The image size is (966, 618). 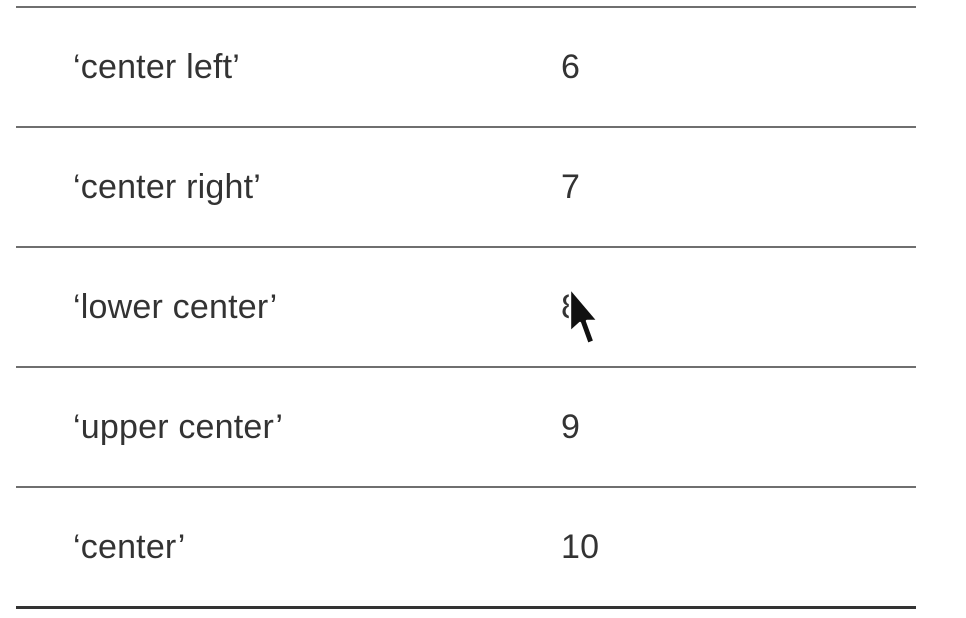 What do you see at coordinates (157, 67) in the screenshot?
I see `location-string-cell: ‘center left’` at bounding box center [157, 67].